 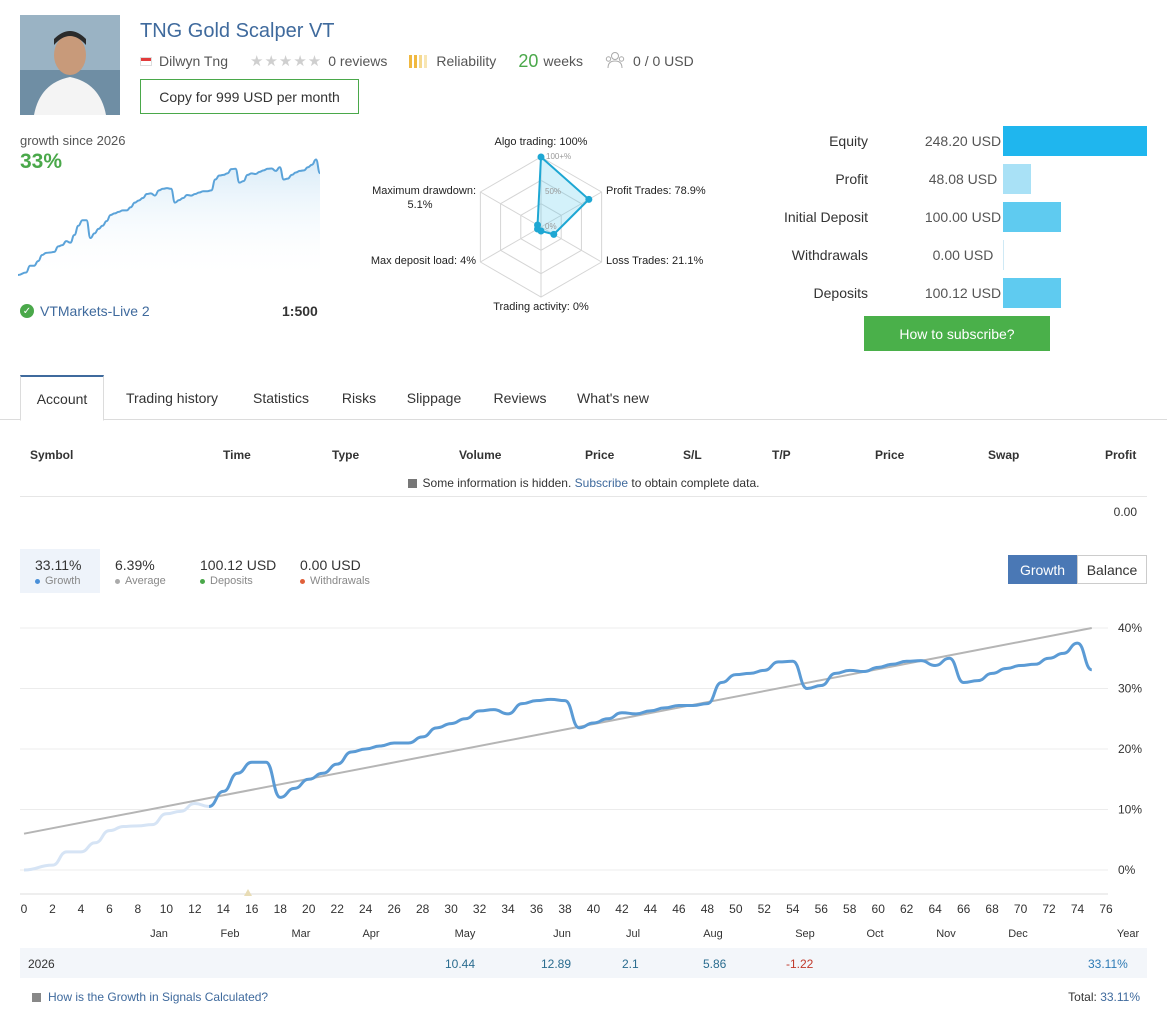 I want to click on mini-growth-chart, so click(x=169, y=219).